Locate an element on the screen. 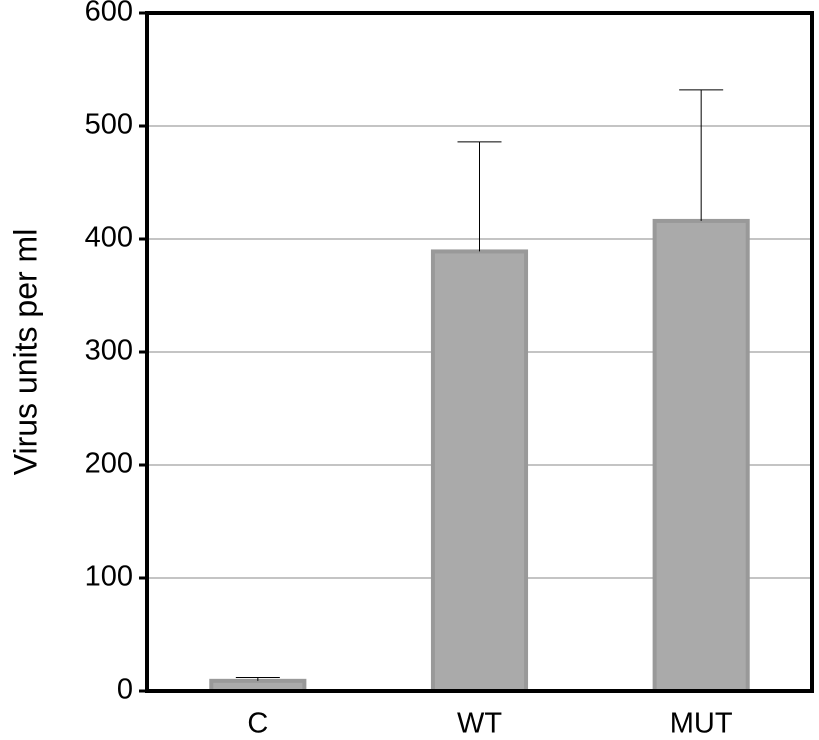 Image resolution: width=819 pixels, height=740 pixels. y-tick-label: 500 is located at coordinates (109, 125).